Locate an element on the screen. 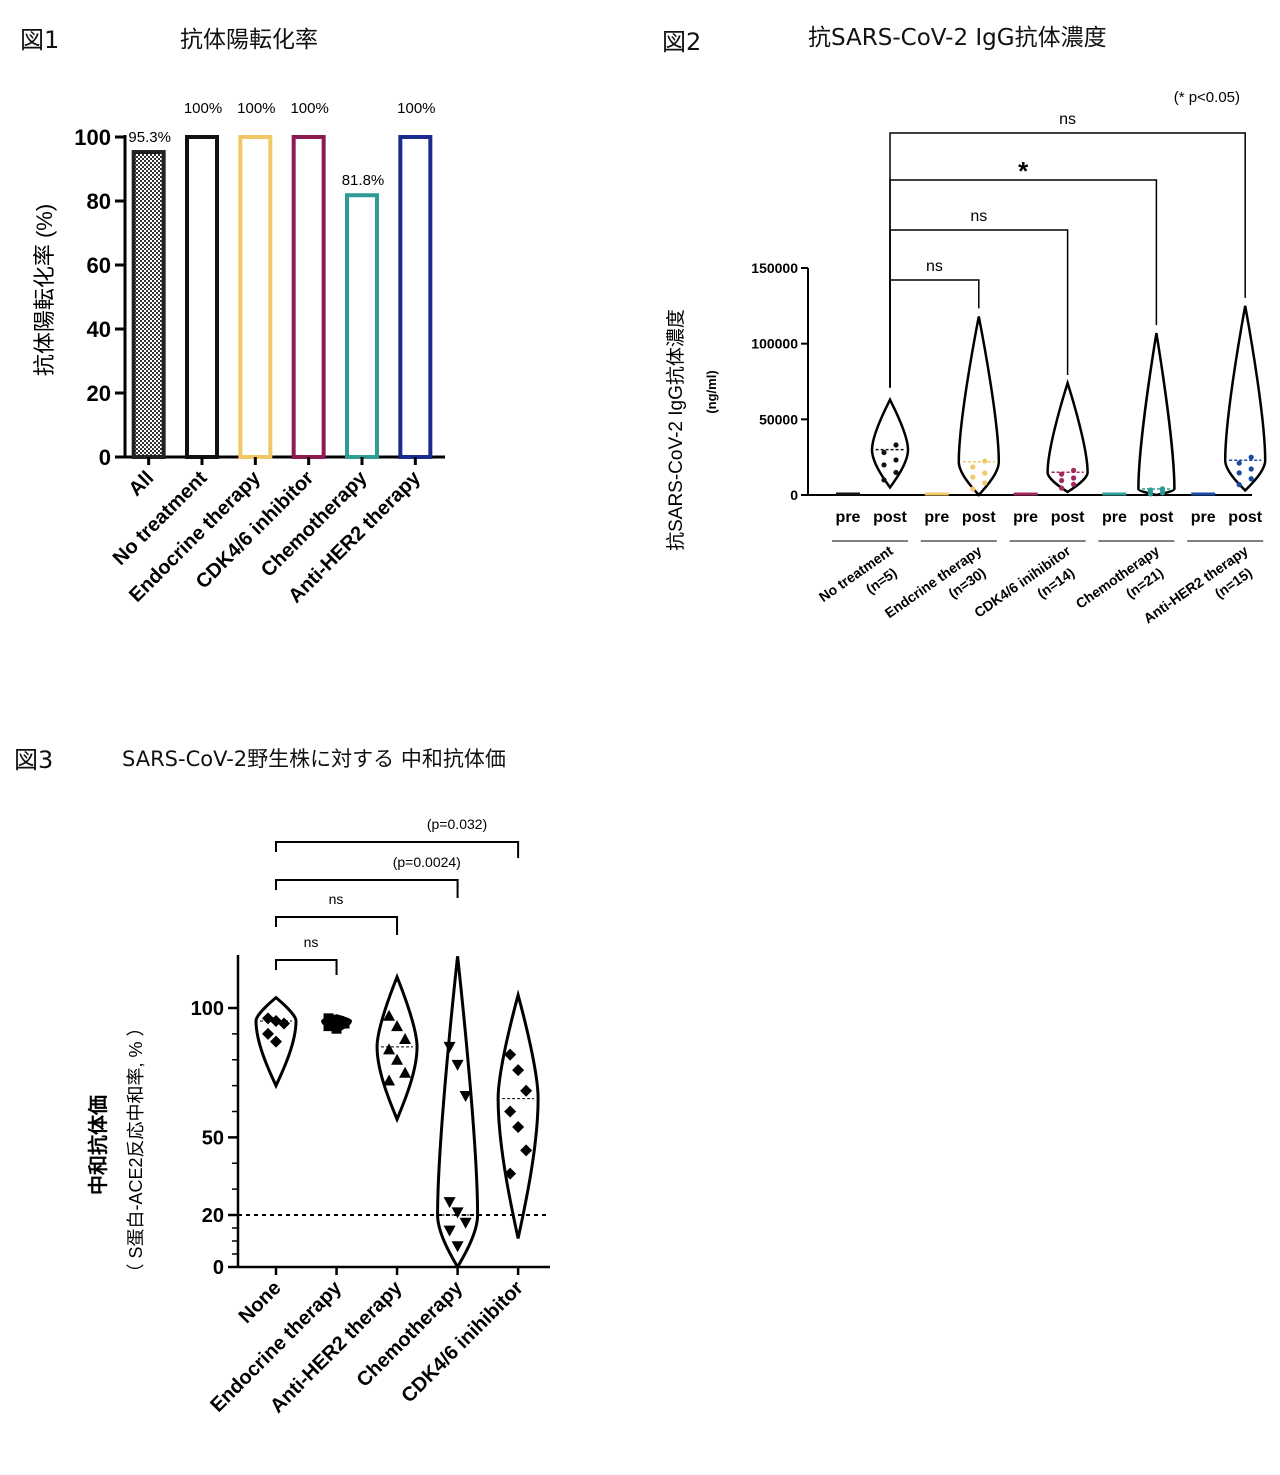 This screenshot has height=1475, width=1280. fig3-x-tick-label: None is located at coordinates (260, 1302).